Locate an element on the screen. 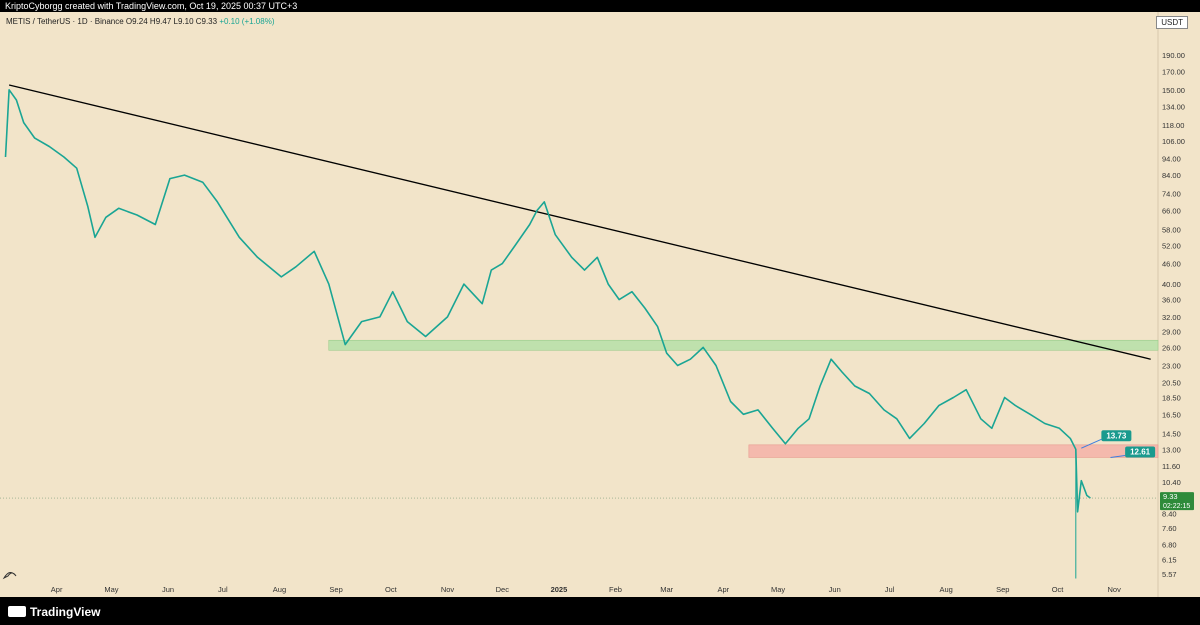  y-tick-label: 10.40 is located at coordinates (1171, 482).